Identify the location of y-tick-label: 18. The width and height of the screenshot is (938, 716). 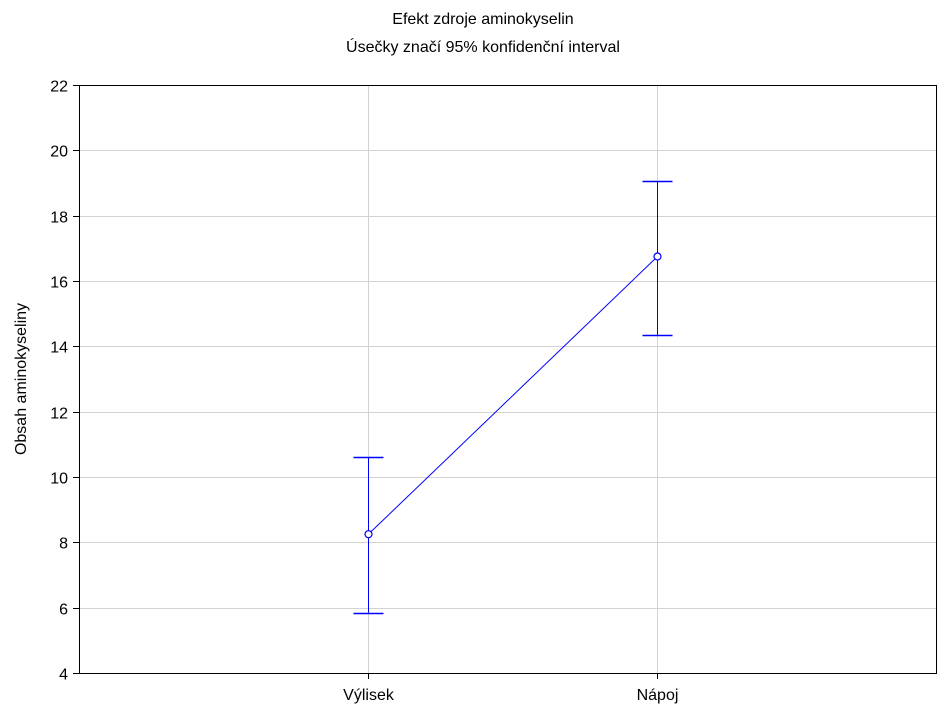
(59, 218).